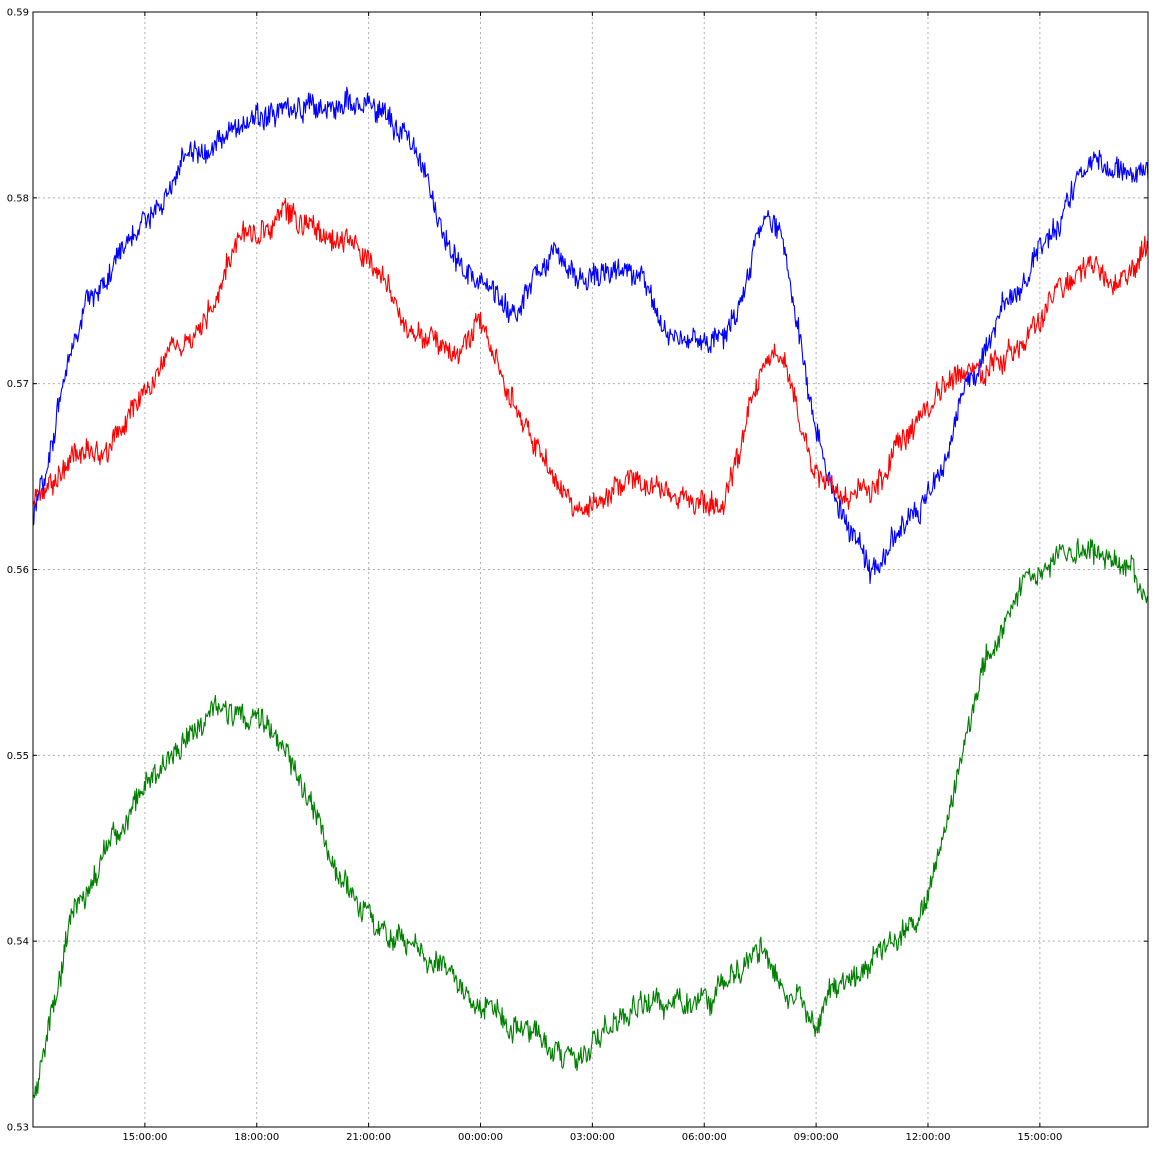  I want to click on y-tick-label: 0.56, so click(18, 570).